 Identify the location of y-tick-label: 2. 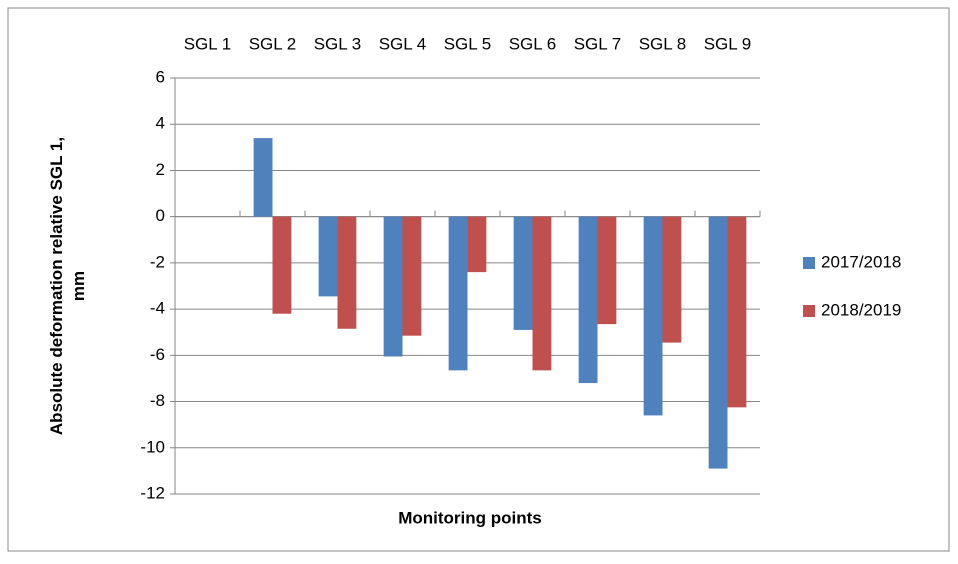
(160, 169).